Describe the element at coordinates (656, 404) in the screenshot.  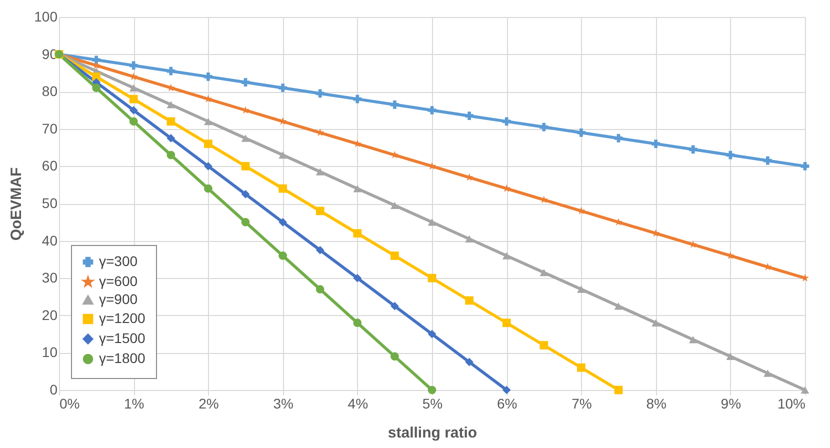
I see `x-tick-label: 8%` at that location.